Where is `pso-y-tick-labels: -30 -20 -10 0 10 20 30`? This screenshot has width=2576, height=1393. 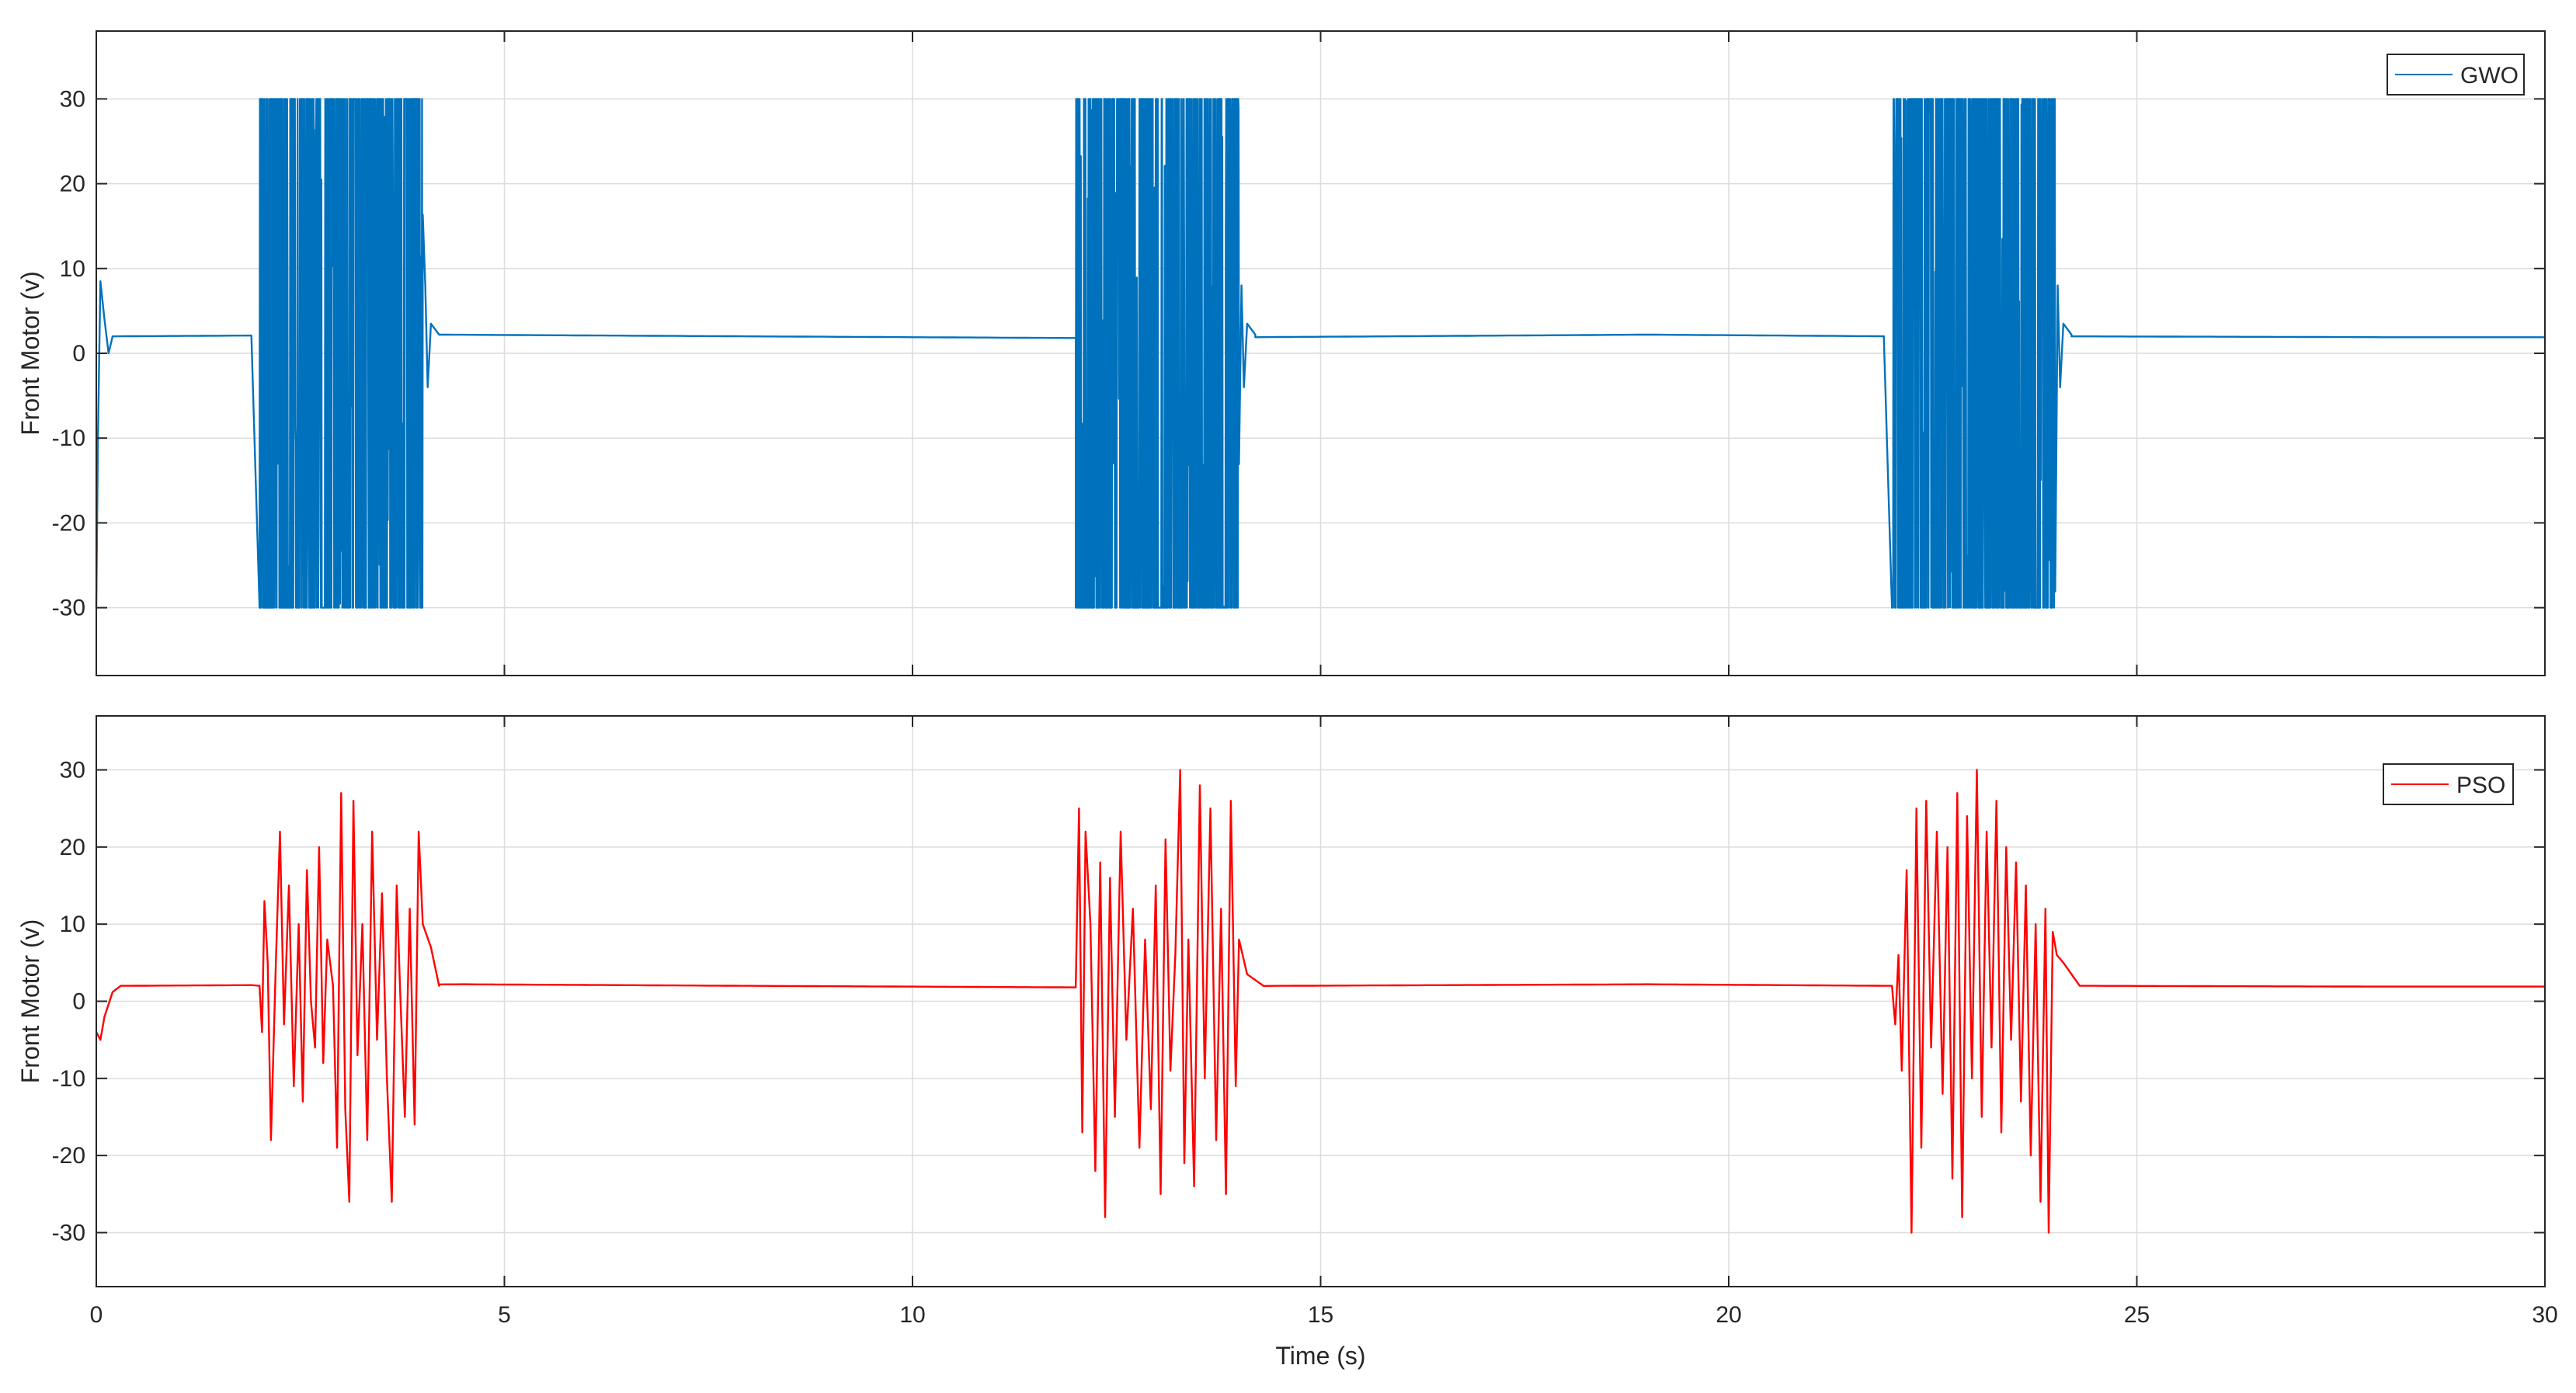
pso-y-tick-labels: -30 -20 -10 0 10 20 30 is located at coordinates (68, 1002).